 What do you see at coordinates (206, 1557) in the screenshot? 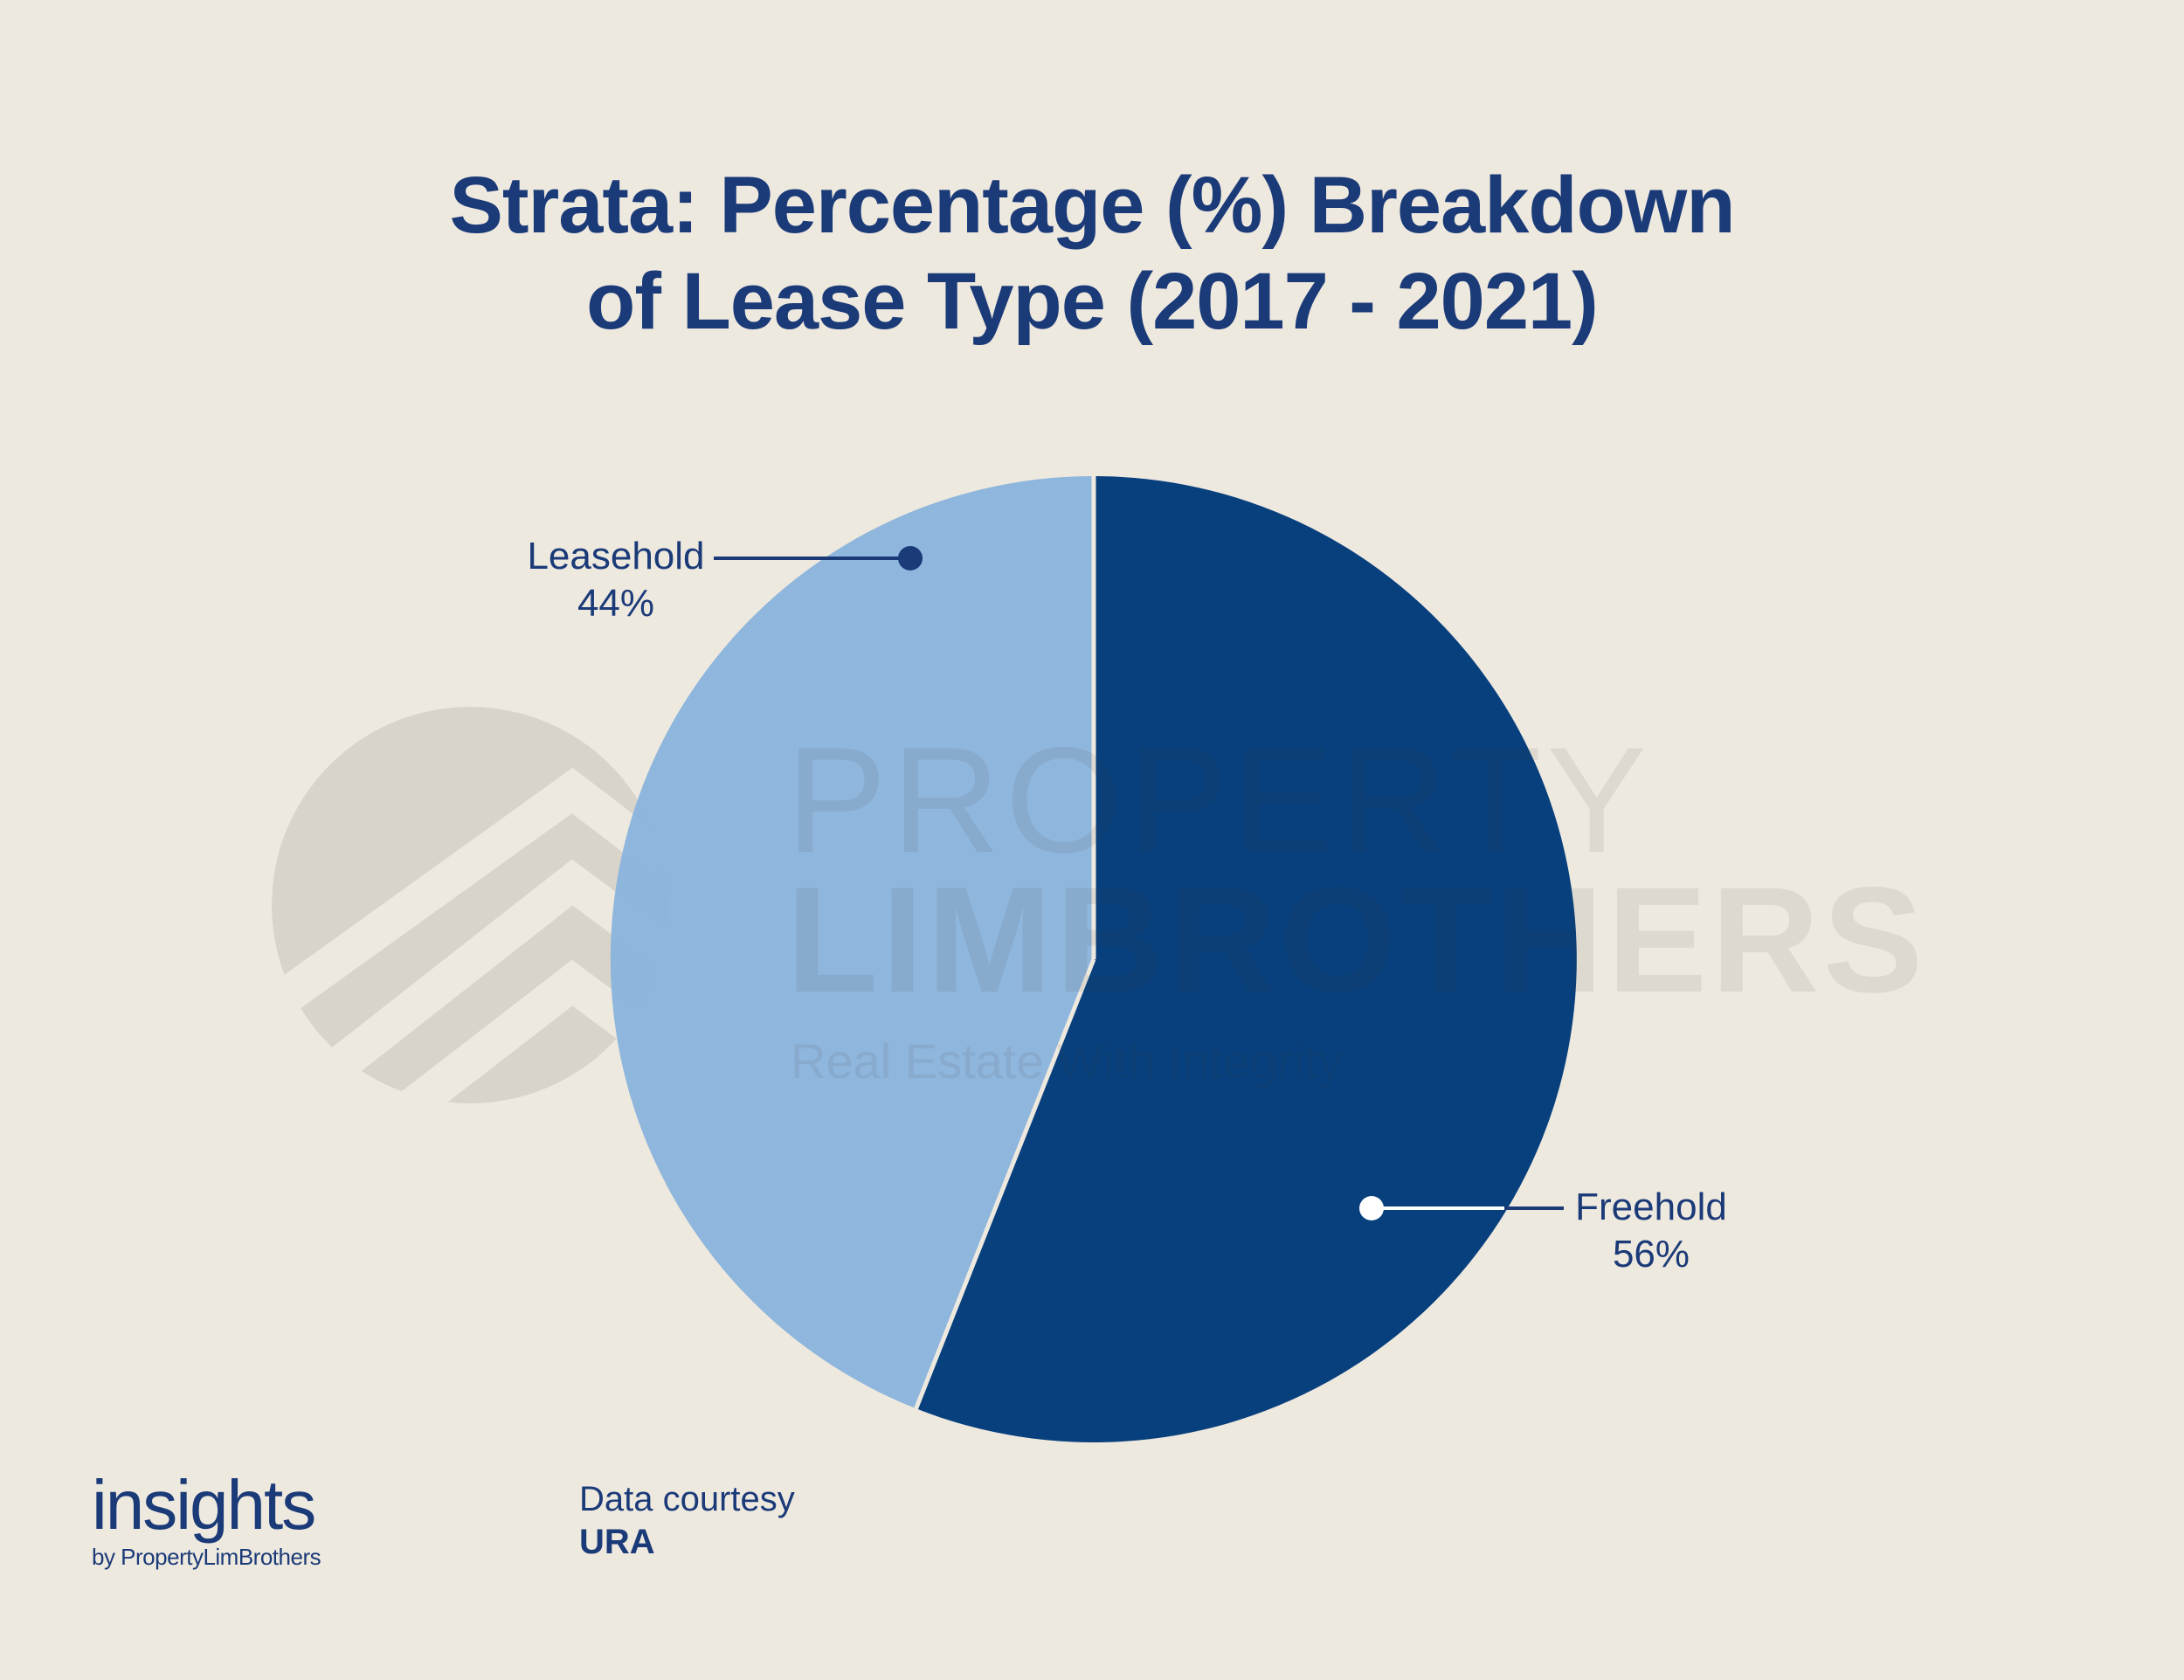
I see `brand-subtitle: by PropertyLimBrothers` at bounding box center [206, 1557].